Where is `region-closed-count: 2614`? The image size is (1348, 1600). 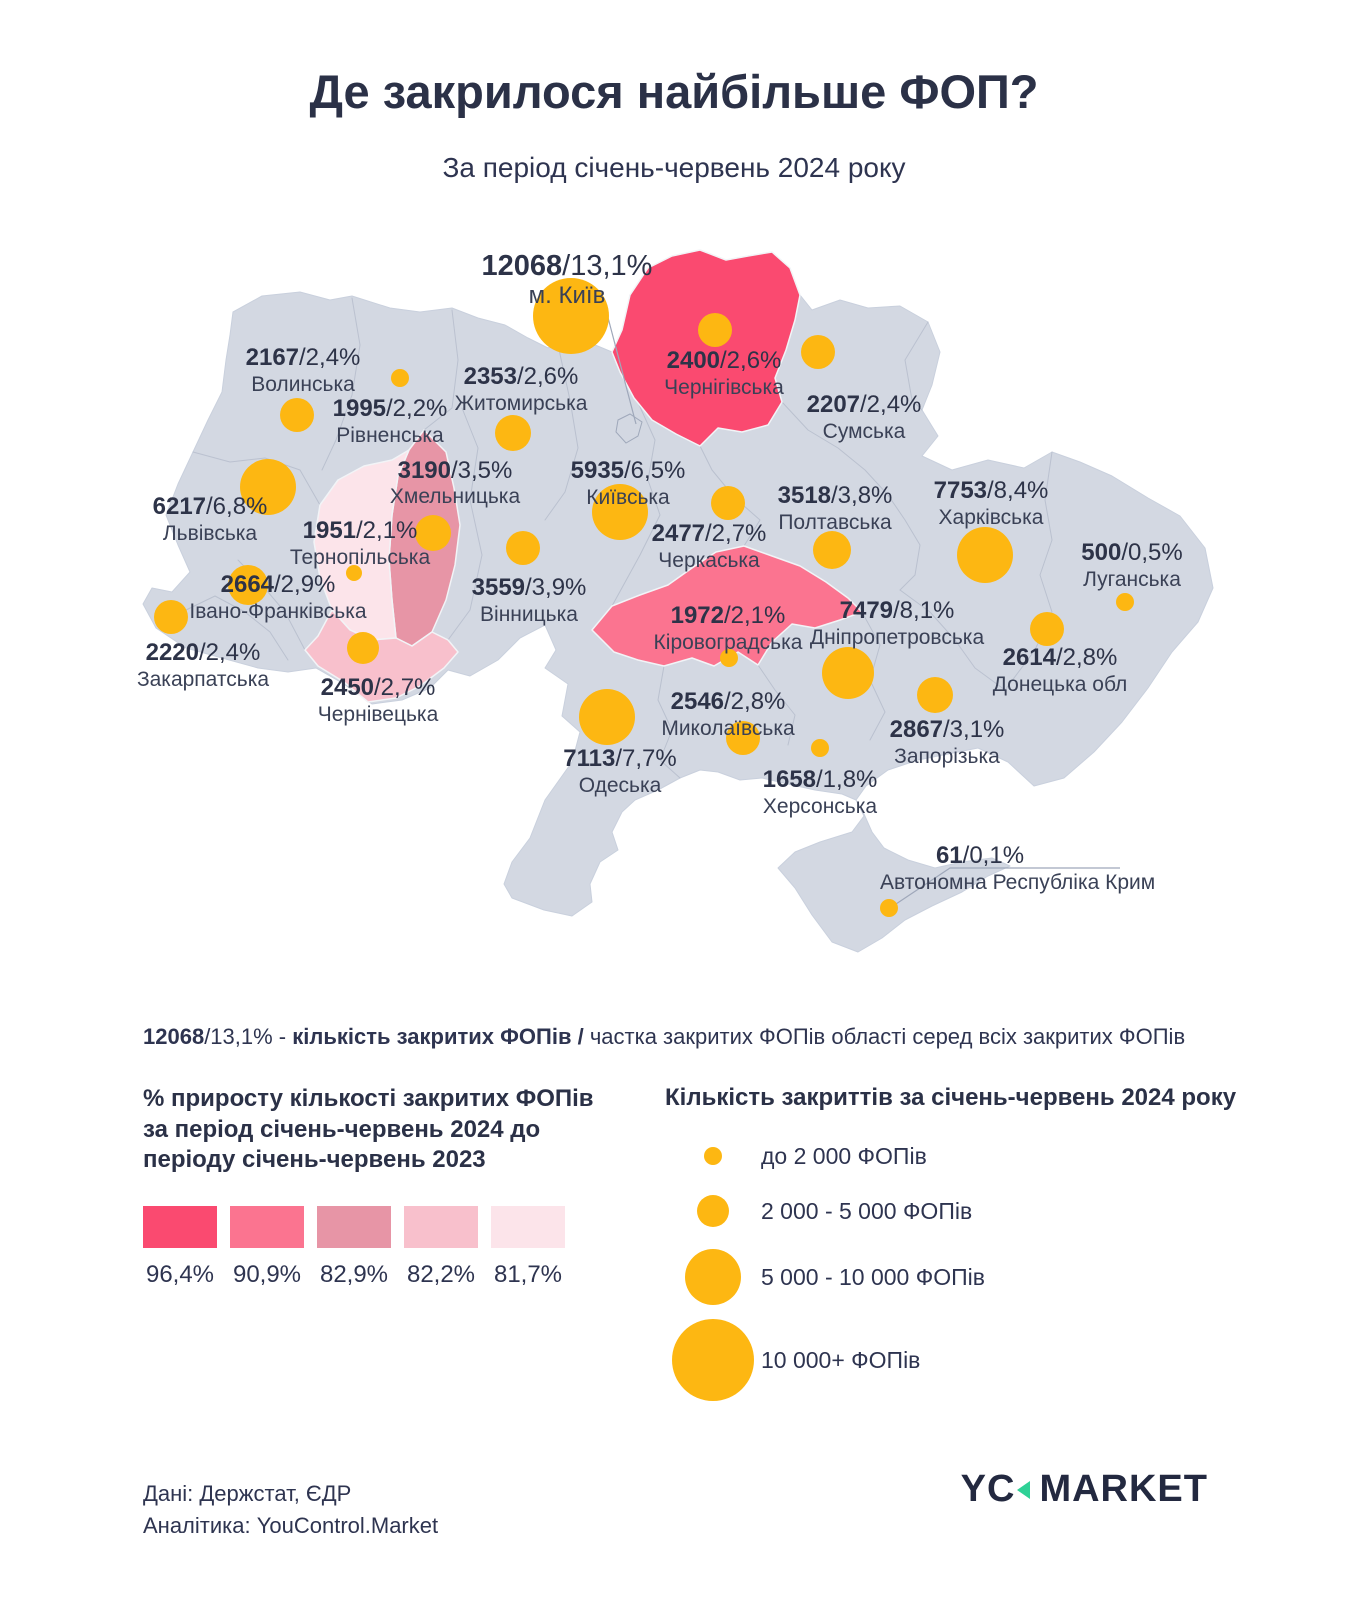
region-closed-count: 2614 is located at coordinates (1029, 657).